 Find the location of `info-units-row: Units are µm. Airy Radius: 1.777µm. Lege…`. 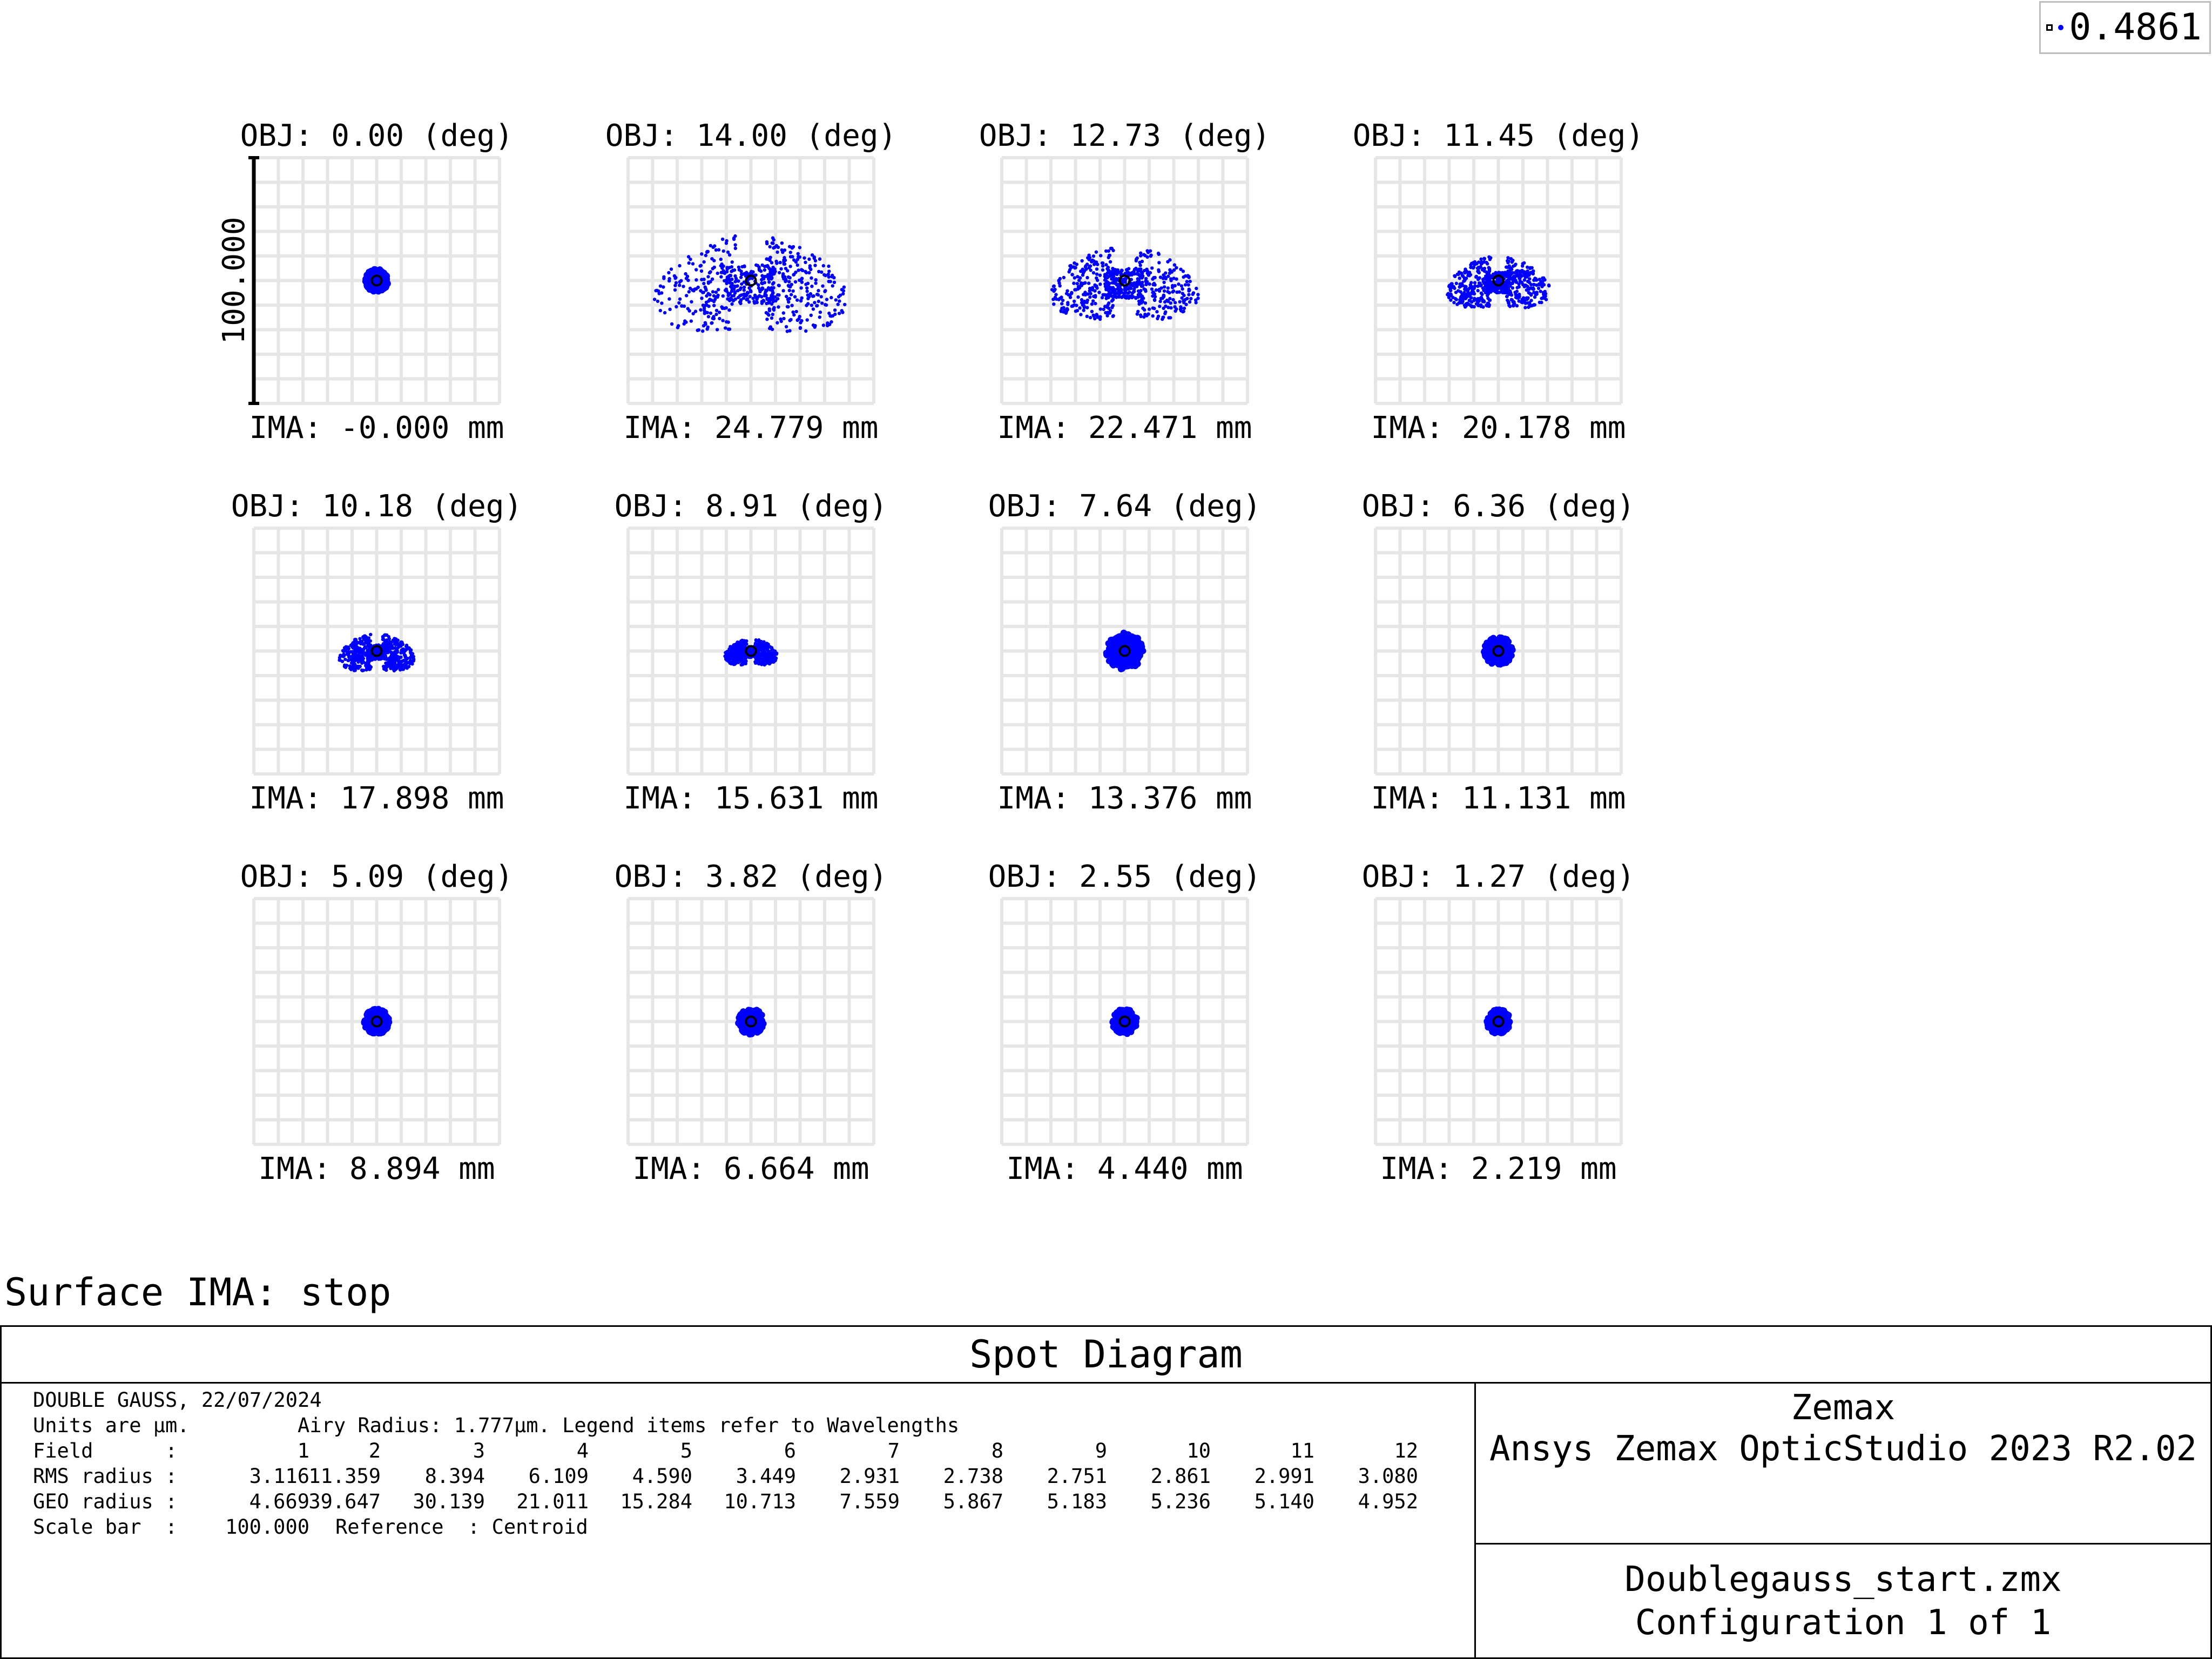

info-units-row: Units are µm. Airy Radius: 1.777µm. Lege… is located at coordinates (724, 1425).